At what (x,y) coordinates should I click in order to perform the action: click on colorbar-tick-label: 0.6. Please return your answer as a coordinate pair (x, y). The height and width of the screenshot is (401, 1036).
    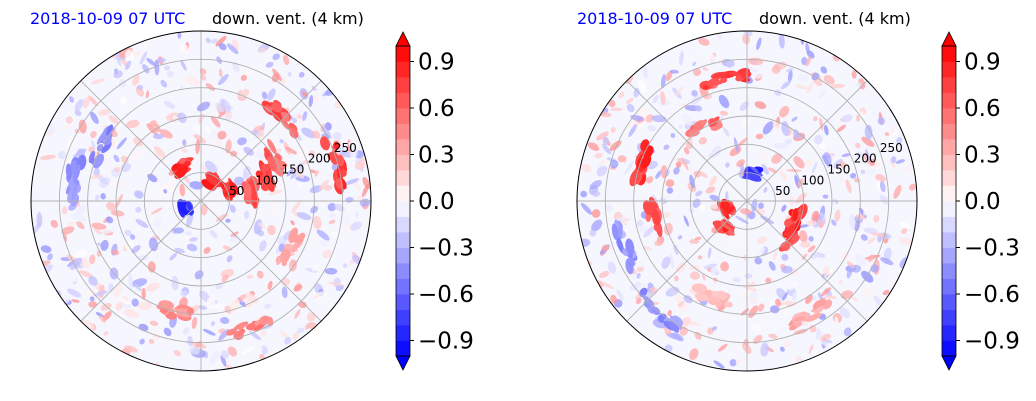
    Looking at the image, I should click on (982, 109).